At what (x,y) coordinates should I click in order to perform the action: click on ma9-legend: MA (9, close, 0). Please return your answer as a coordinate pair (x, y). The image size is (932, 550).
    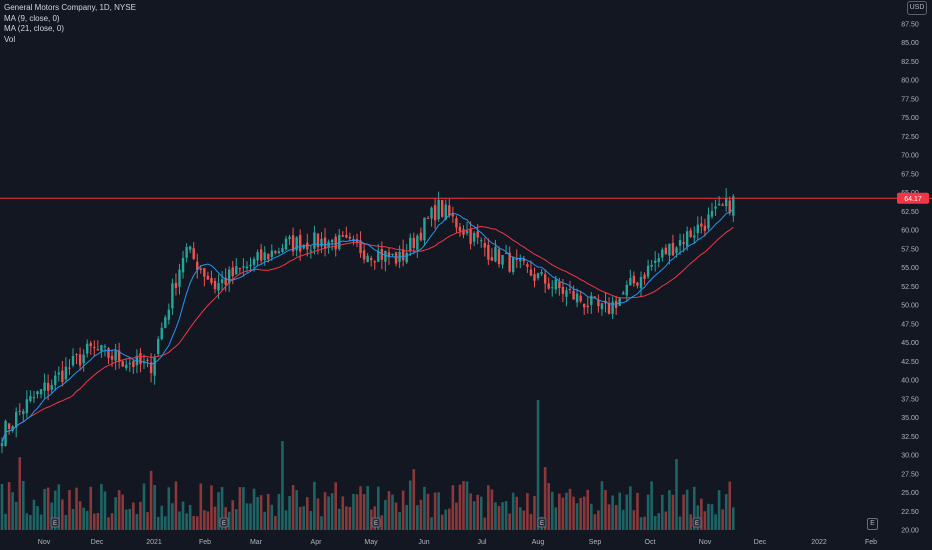
    Looking at the image, I should click on (32, 18).